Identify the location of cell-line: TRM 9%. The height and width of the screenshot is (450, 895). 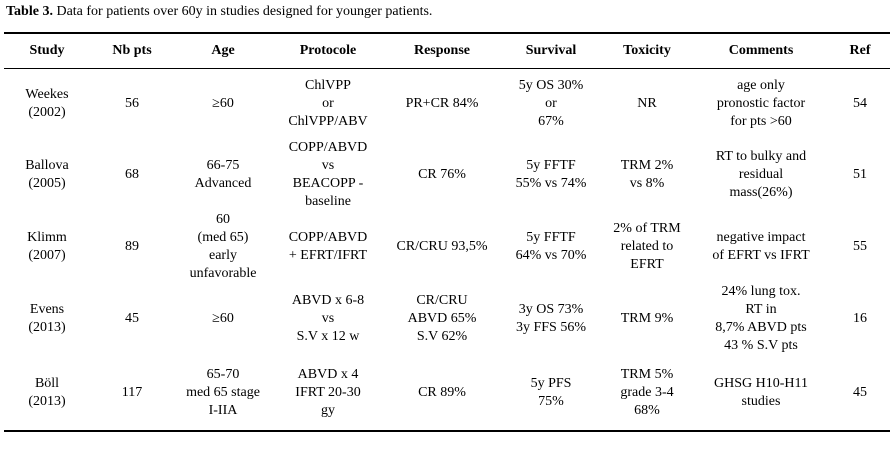
(647, 318).